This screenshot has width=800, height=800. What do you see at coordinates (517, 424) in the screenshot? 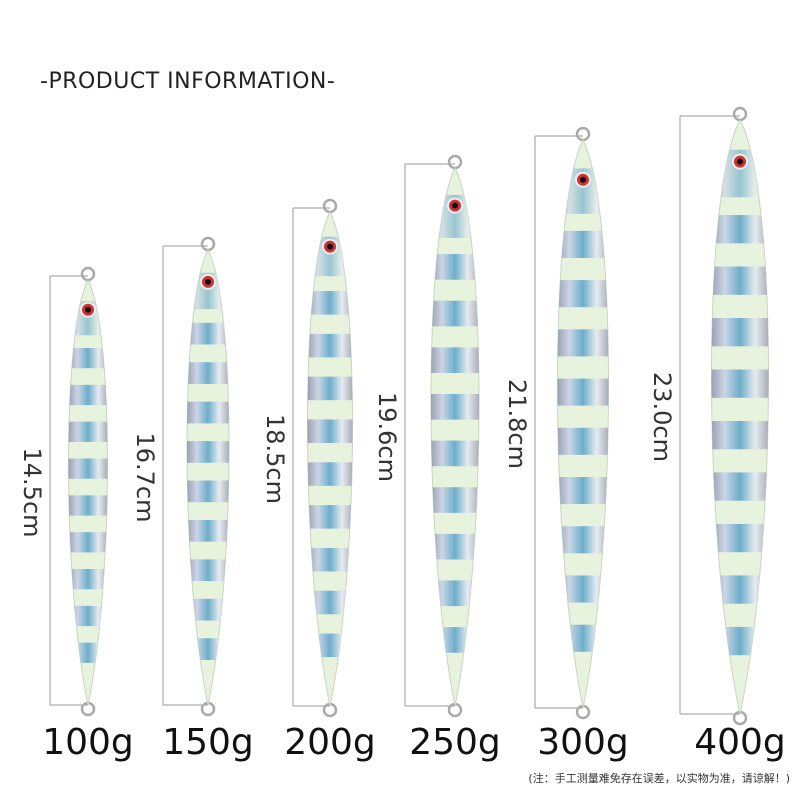
I see `length-label: 21.8cm` at bounding box center [517, 424].